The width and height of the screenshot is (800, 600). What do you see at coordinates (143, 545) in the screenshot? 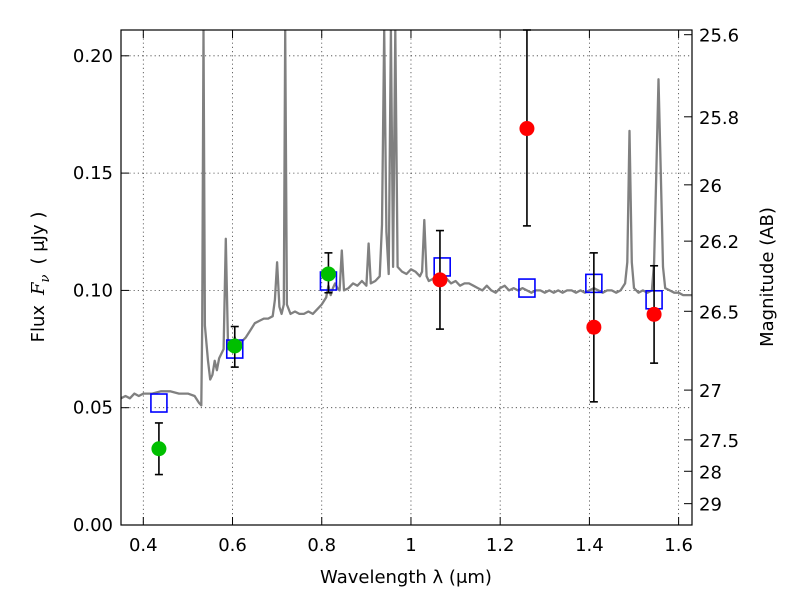
I see `x-tick-label: 0.4` at bounding box center [143, 545].